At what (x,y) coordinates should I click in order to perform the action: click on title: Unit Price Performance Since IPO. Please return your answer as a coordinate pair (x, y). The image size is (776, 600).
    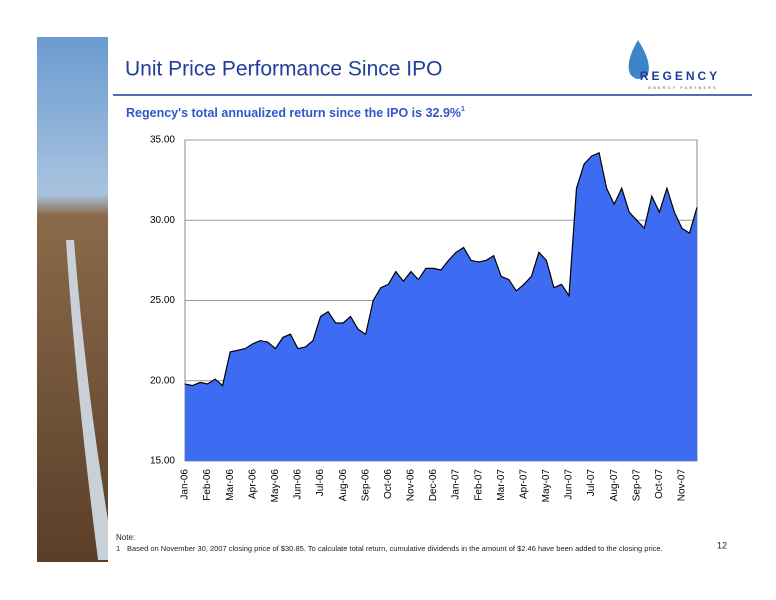
    Looking at the image, I should click on (283, 69).